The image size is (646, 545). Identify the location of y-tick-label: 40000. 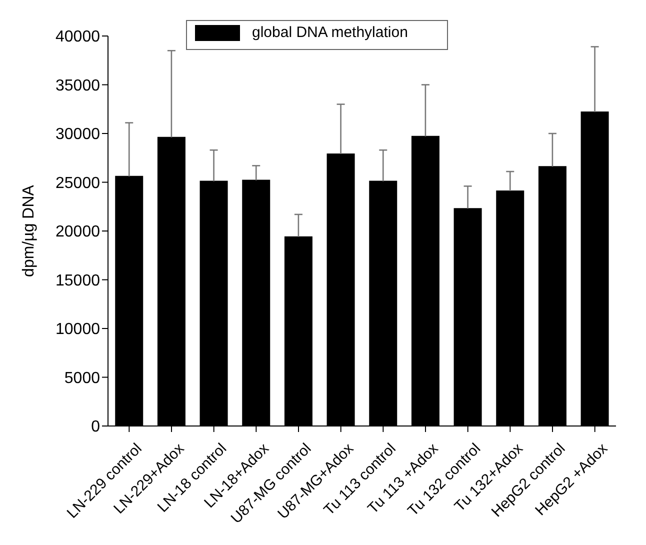
(78, 37).